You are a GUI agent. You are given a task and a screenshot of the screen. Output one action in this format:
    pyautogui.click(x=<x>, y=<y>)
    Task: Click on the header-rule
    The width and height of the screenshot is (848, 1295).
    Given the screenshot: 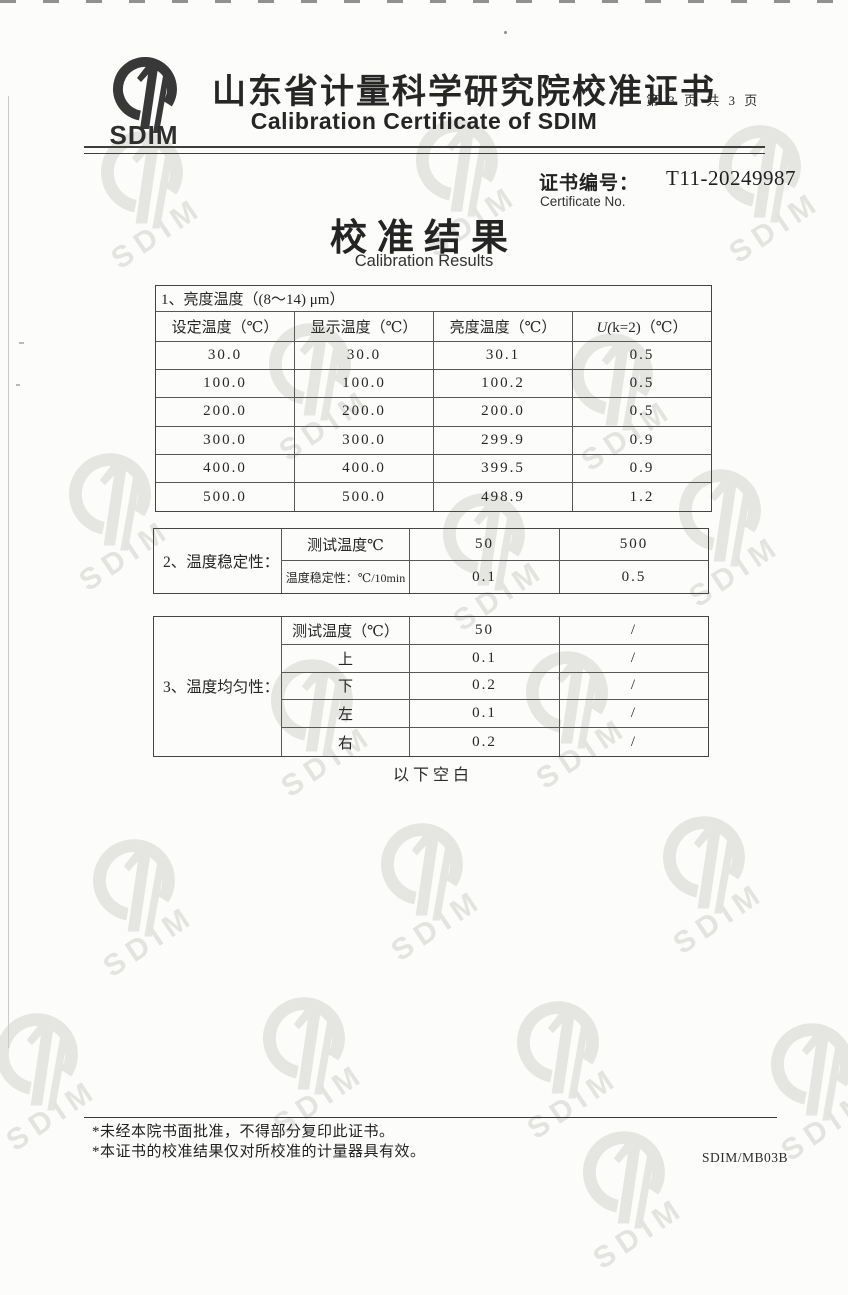 What is the action you would take?
    pyautogui.click(x=424, y=150)
    